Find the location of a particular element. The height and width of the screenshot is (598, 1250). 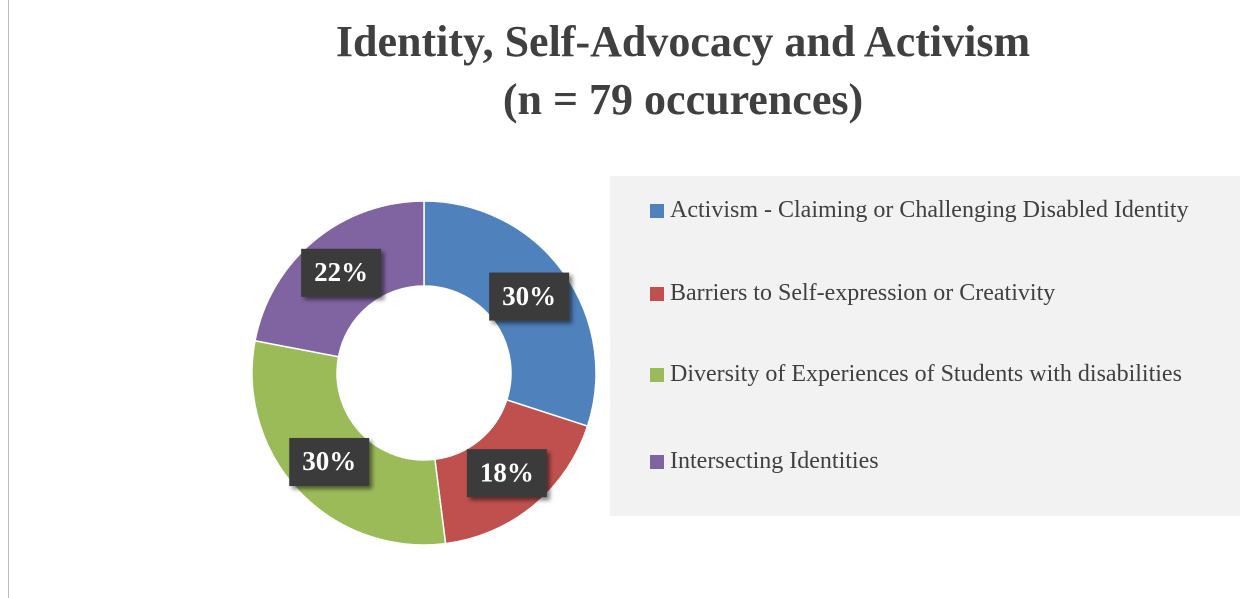

chart-title: Identity, Self-Advocacy and Activism is located at coordinates (683, 41).